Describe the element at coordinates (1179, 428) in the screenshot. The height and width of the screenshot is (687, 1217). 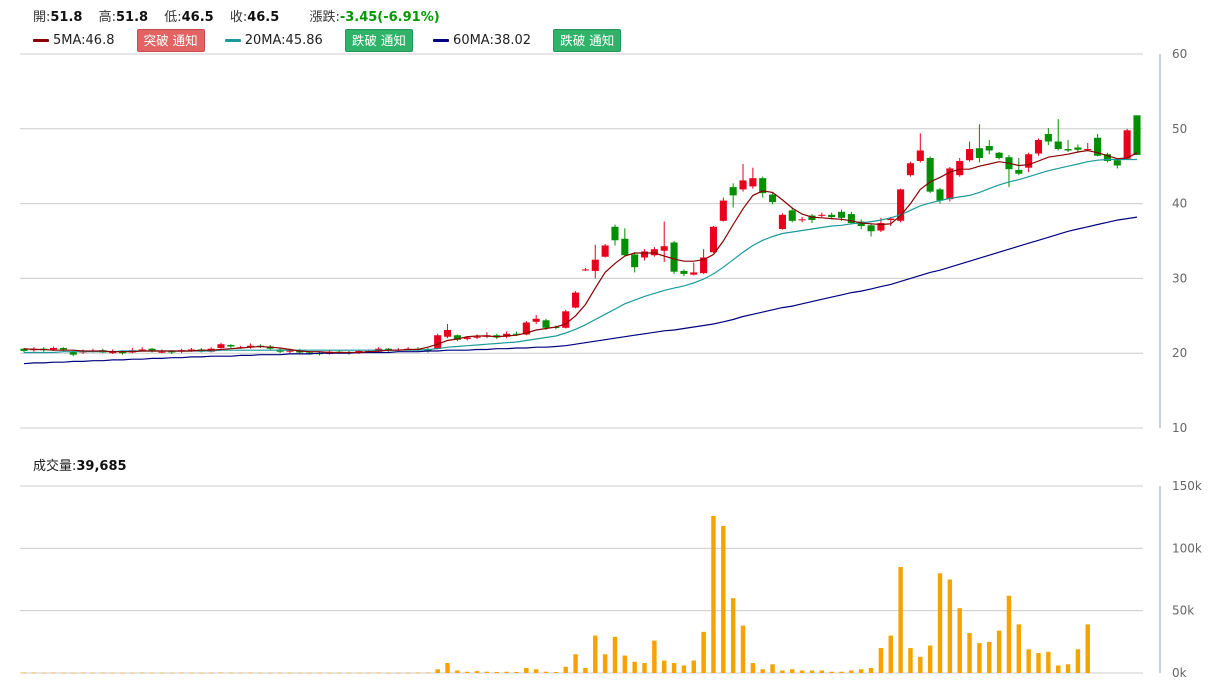
I see `price-tick-label: 10` at that location.